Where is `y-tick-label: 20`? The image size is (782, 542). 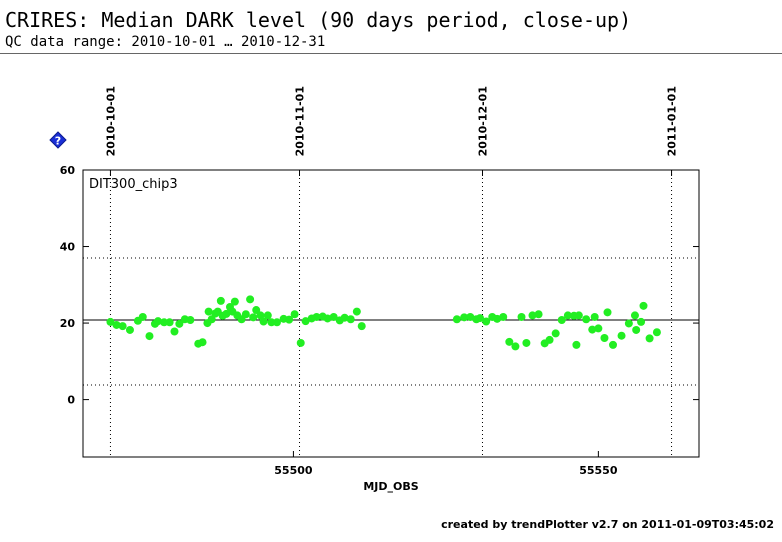 y-tick-label: 20 is located at coordinates (68, 323).